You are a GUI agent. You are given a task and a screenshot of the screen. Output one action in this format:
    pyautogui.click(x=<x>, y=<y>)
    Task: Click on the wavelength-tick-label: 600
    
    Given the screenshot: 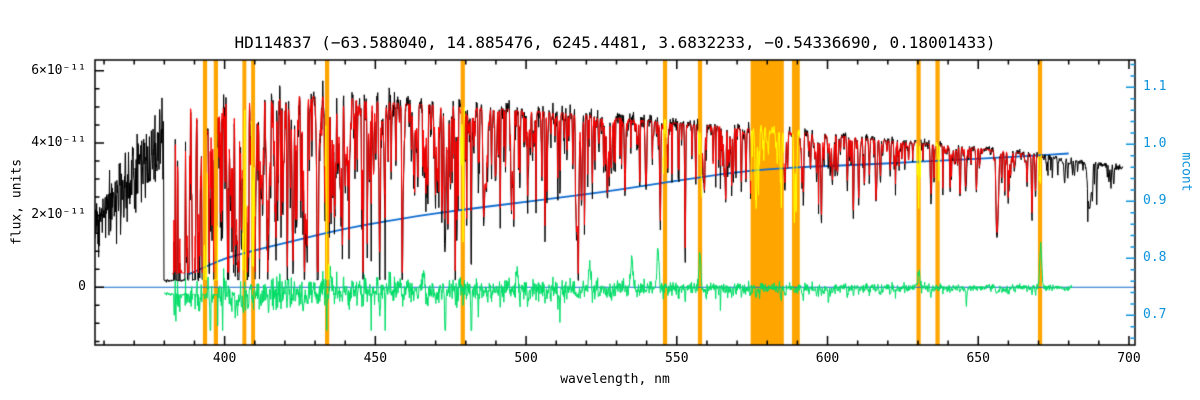 What is the action you would take?
    pyautogui.click(x=827, y=358)
    